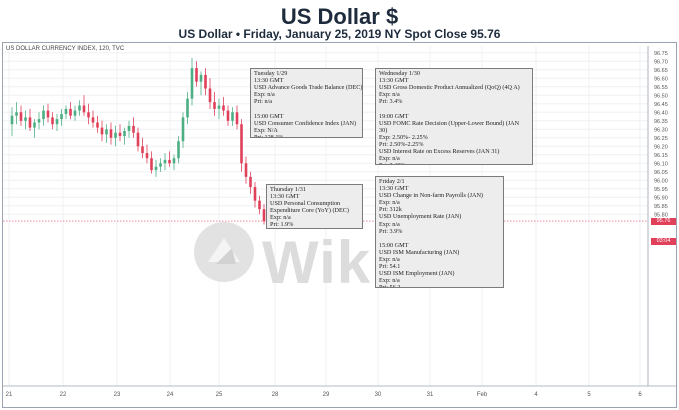  What do you see at coordinates (306, 108) in the screenshot?
I see `event-line` at bounding box center [306, 108].